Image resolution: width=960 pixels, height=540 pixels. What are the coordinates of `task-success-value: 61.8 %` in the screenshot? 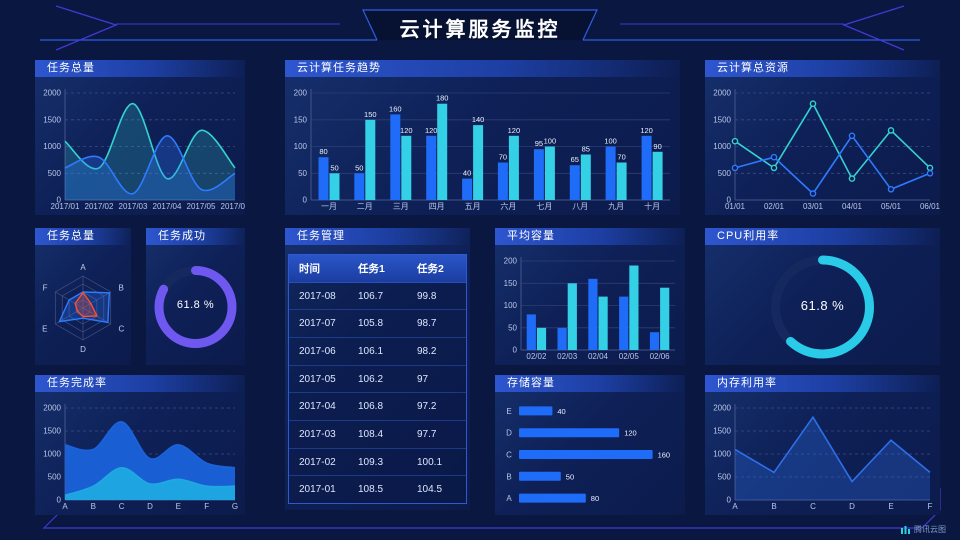 It's located at (195, 305).